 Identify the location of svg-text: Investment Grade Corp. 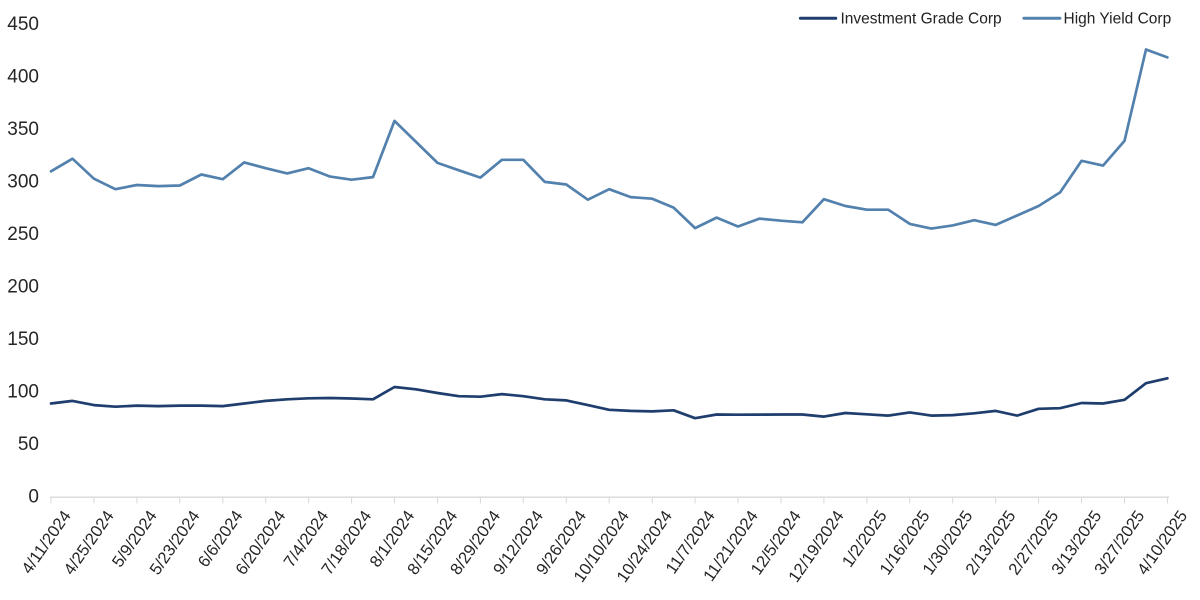
(921, 18).